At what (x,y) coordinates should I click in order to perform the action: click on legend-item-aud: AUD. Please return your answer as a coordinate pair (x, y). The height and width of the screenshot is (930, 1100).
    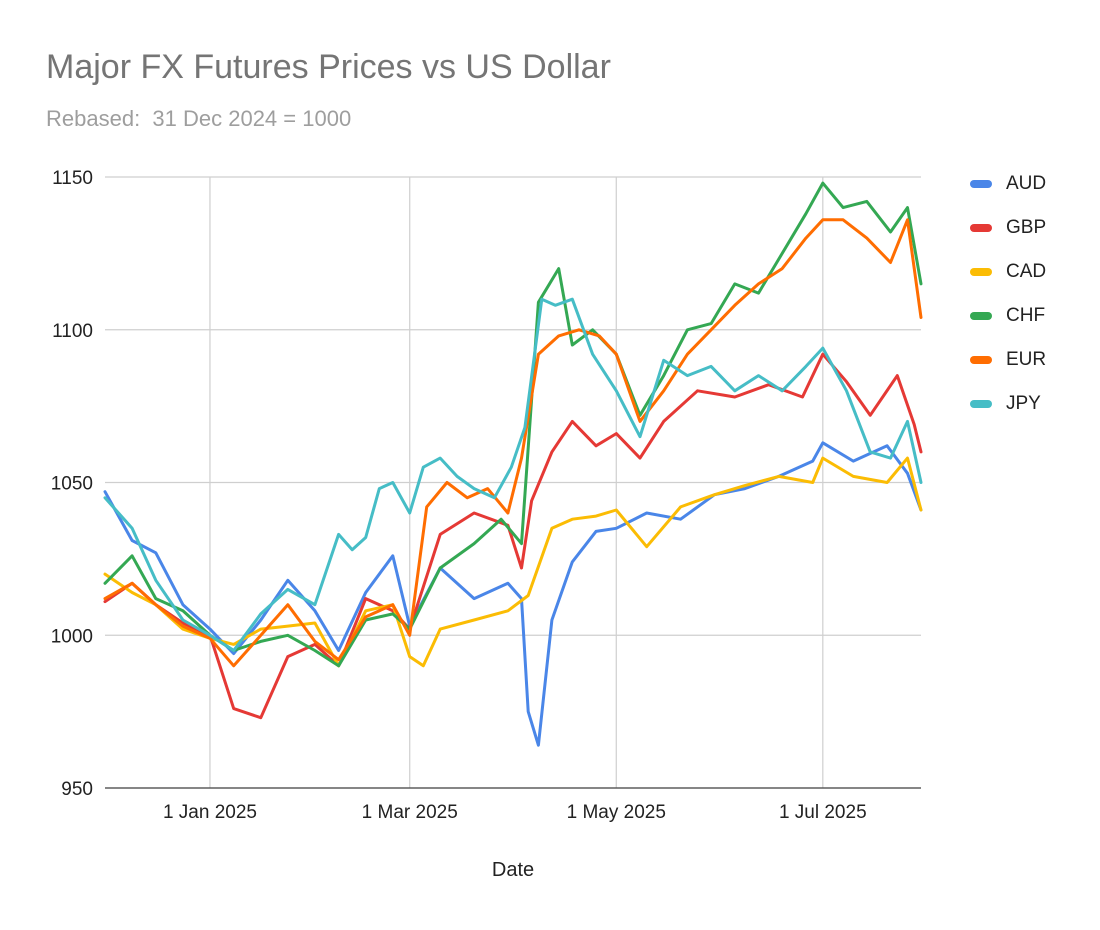
    Looking at the image, I should click on (1008, 184).